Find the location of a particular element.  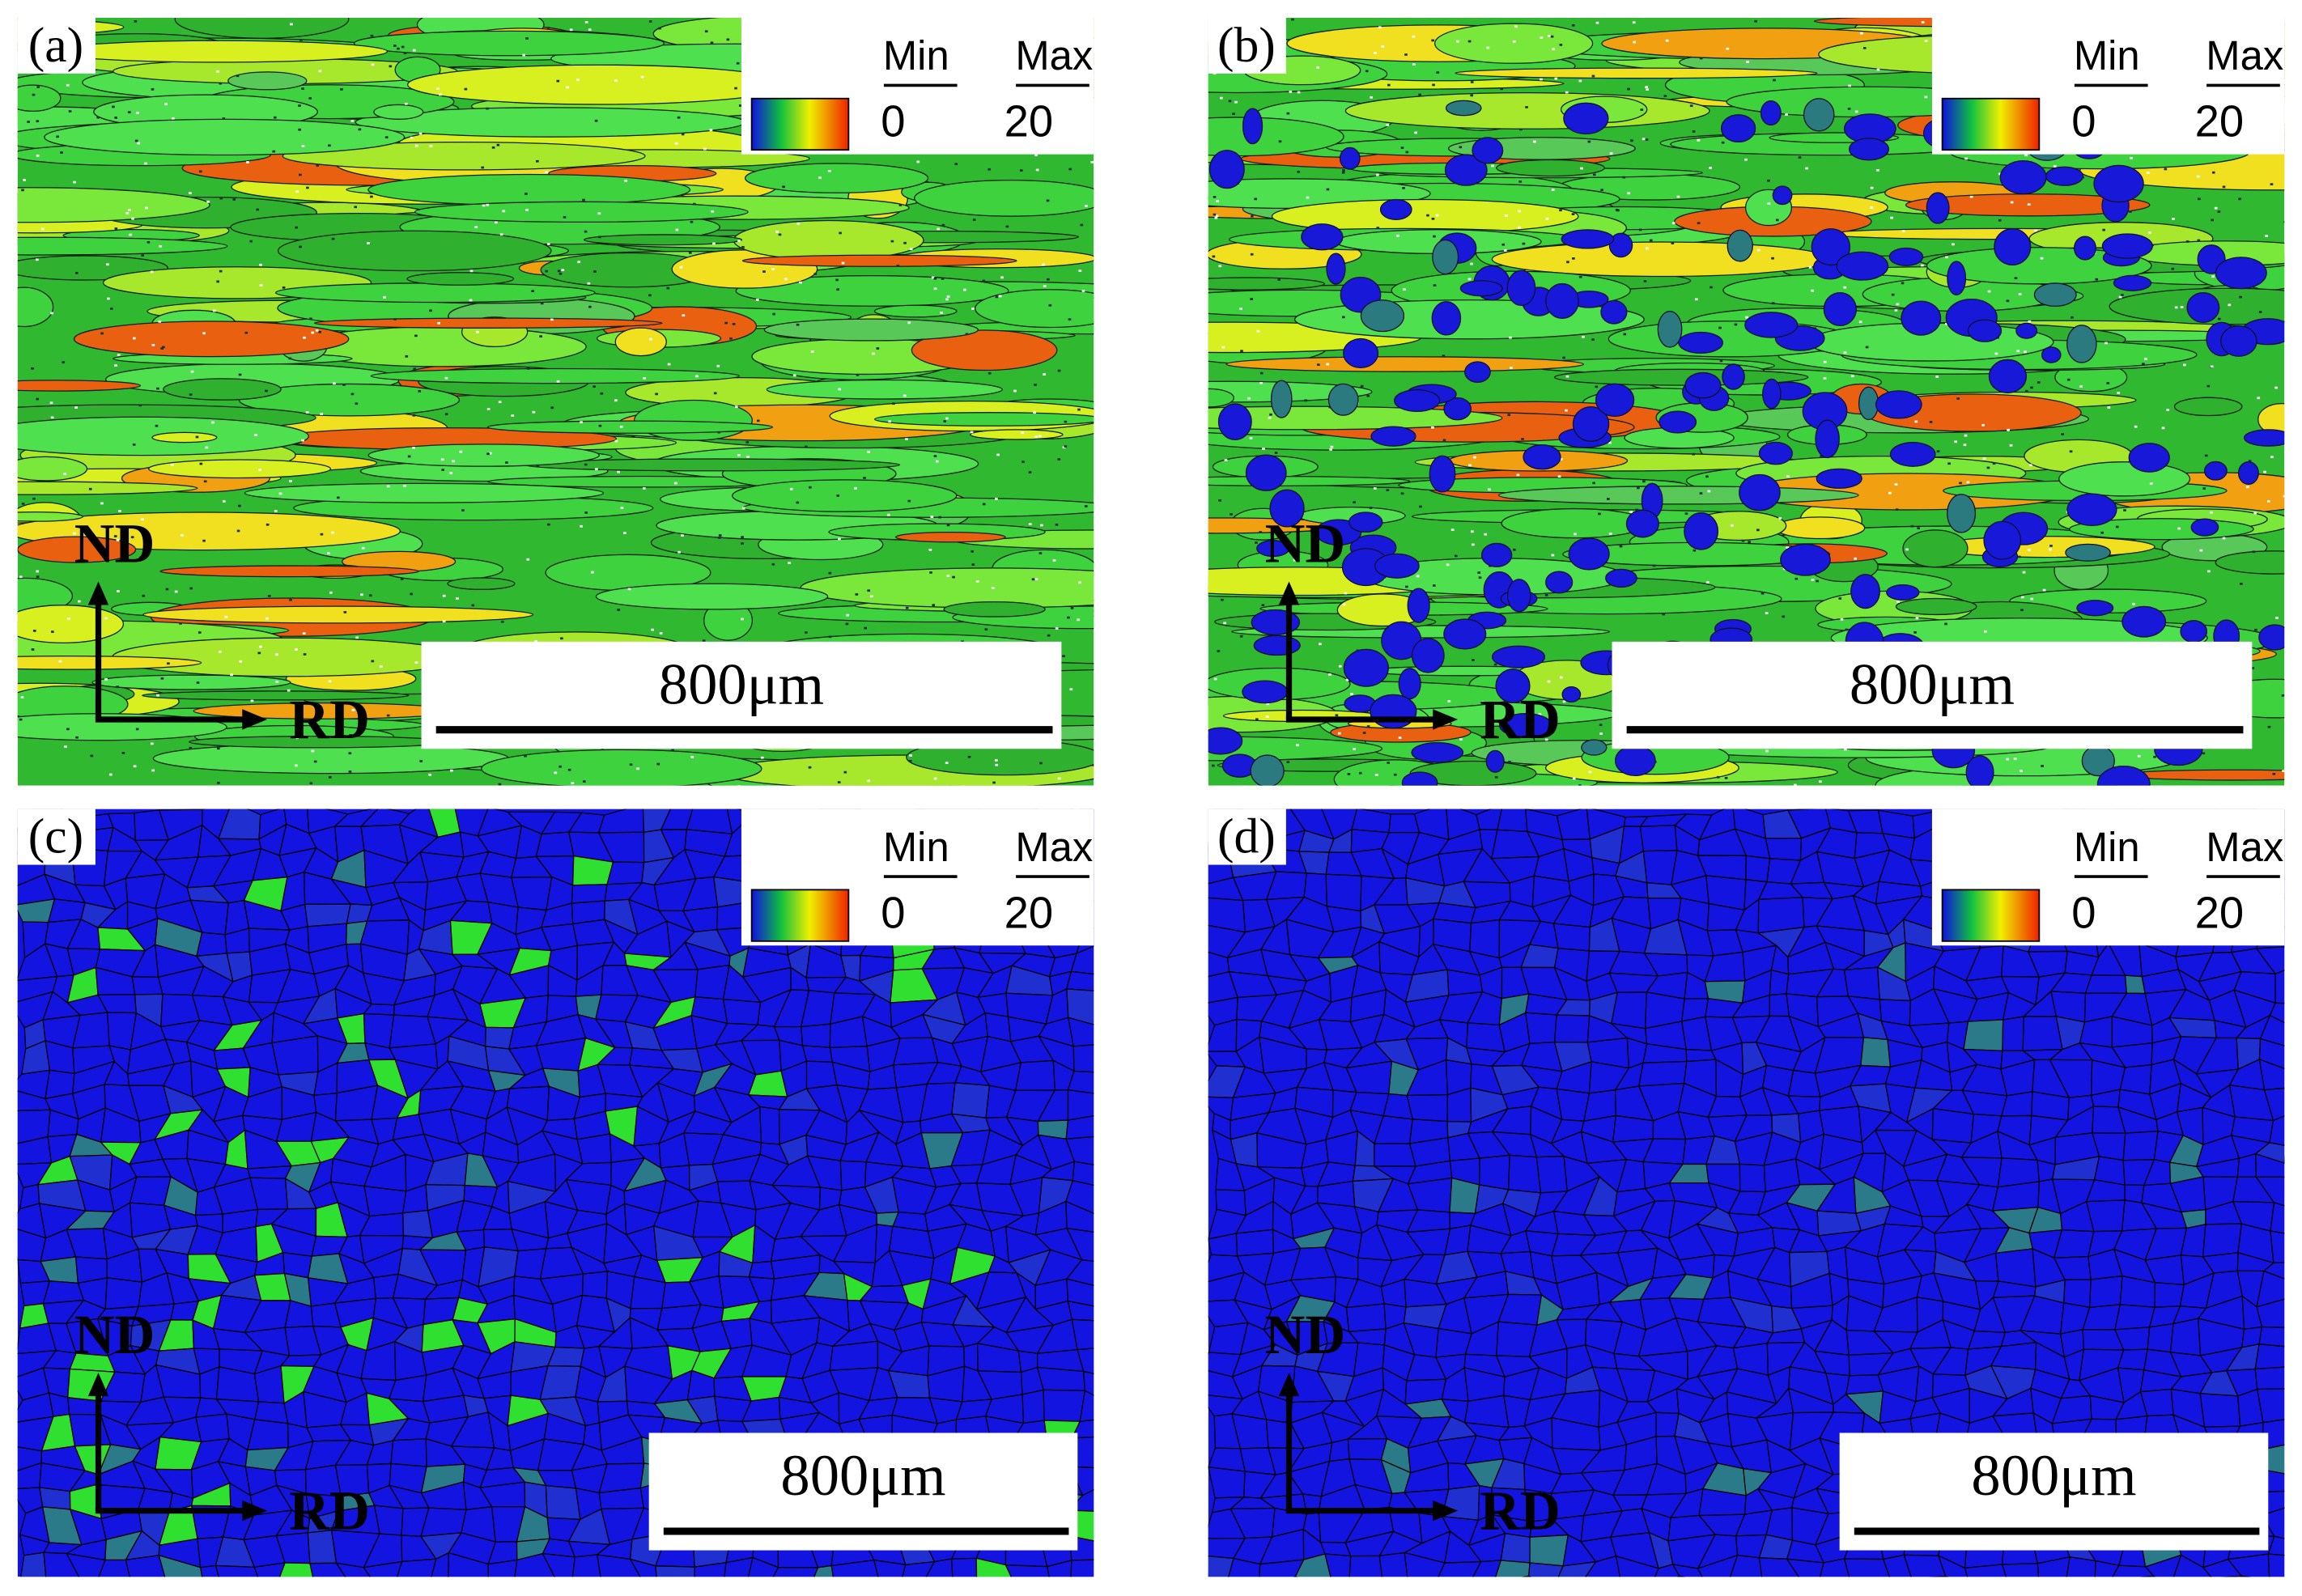

legend-max-label: Max is located at coordinates (1054, 847).